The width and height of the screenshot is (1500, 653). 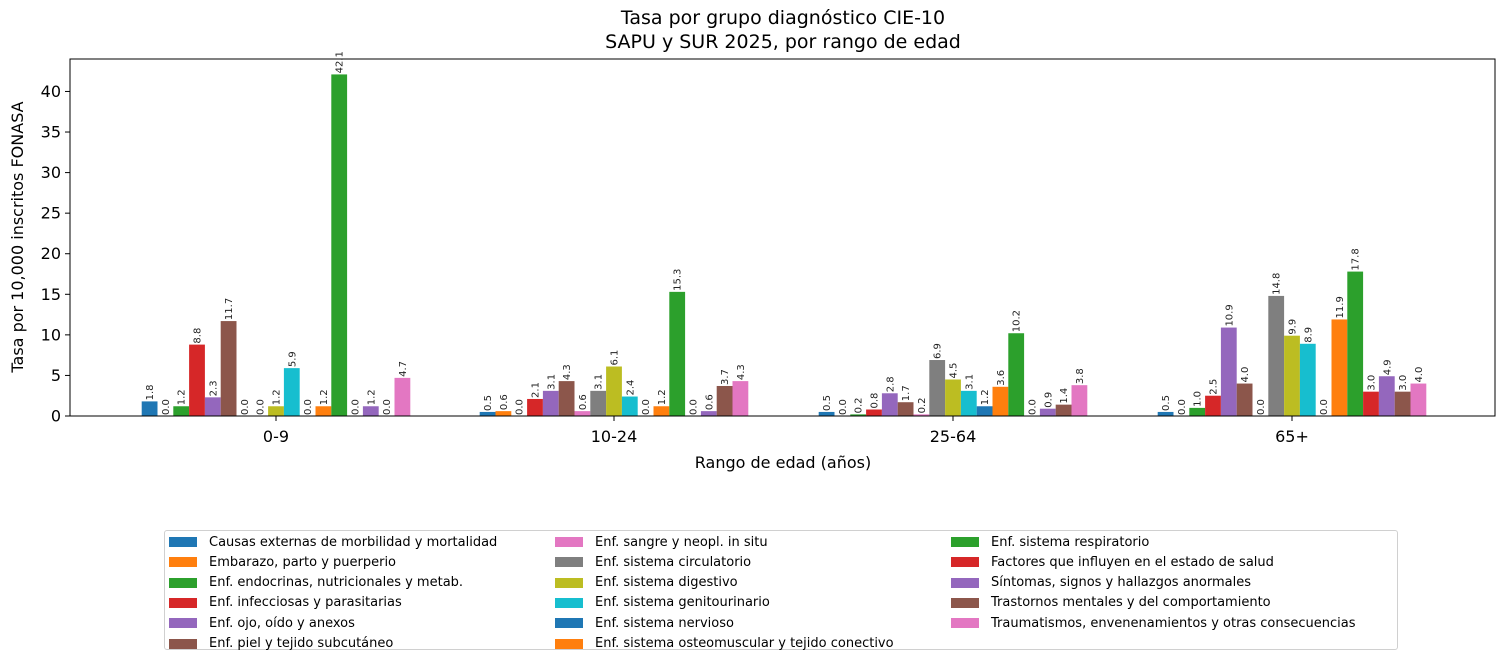 I want to click on legend-item: Enf. sistema genitourinario, so click(x=662, y=603).